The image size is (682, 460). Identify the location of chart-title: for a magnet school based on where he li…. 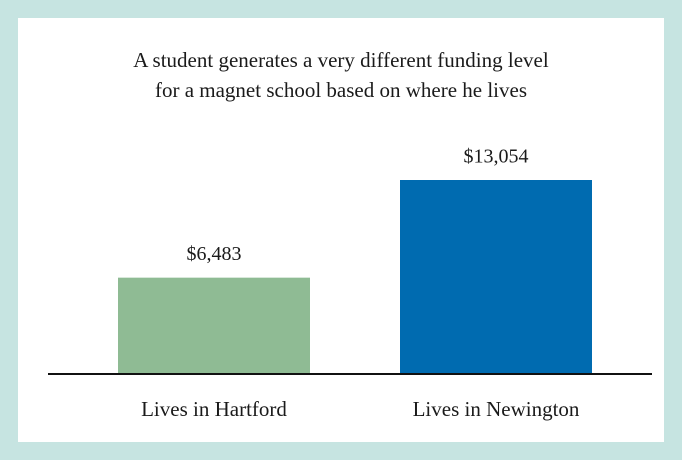
(341, 90).